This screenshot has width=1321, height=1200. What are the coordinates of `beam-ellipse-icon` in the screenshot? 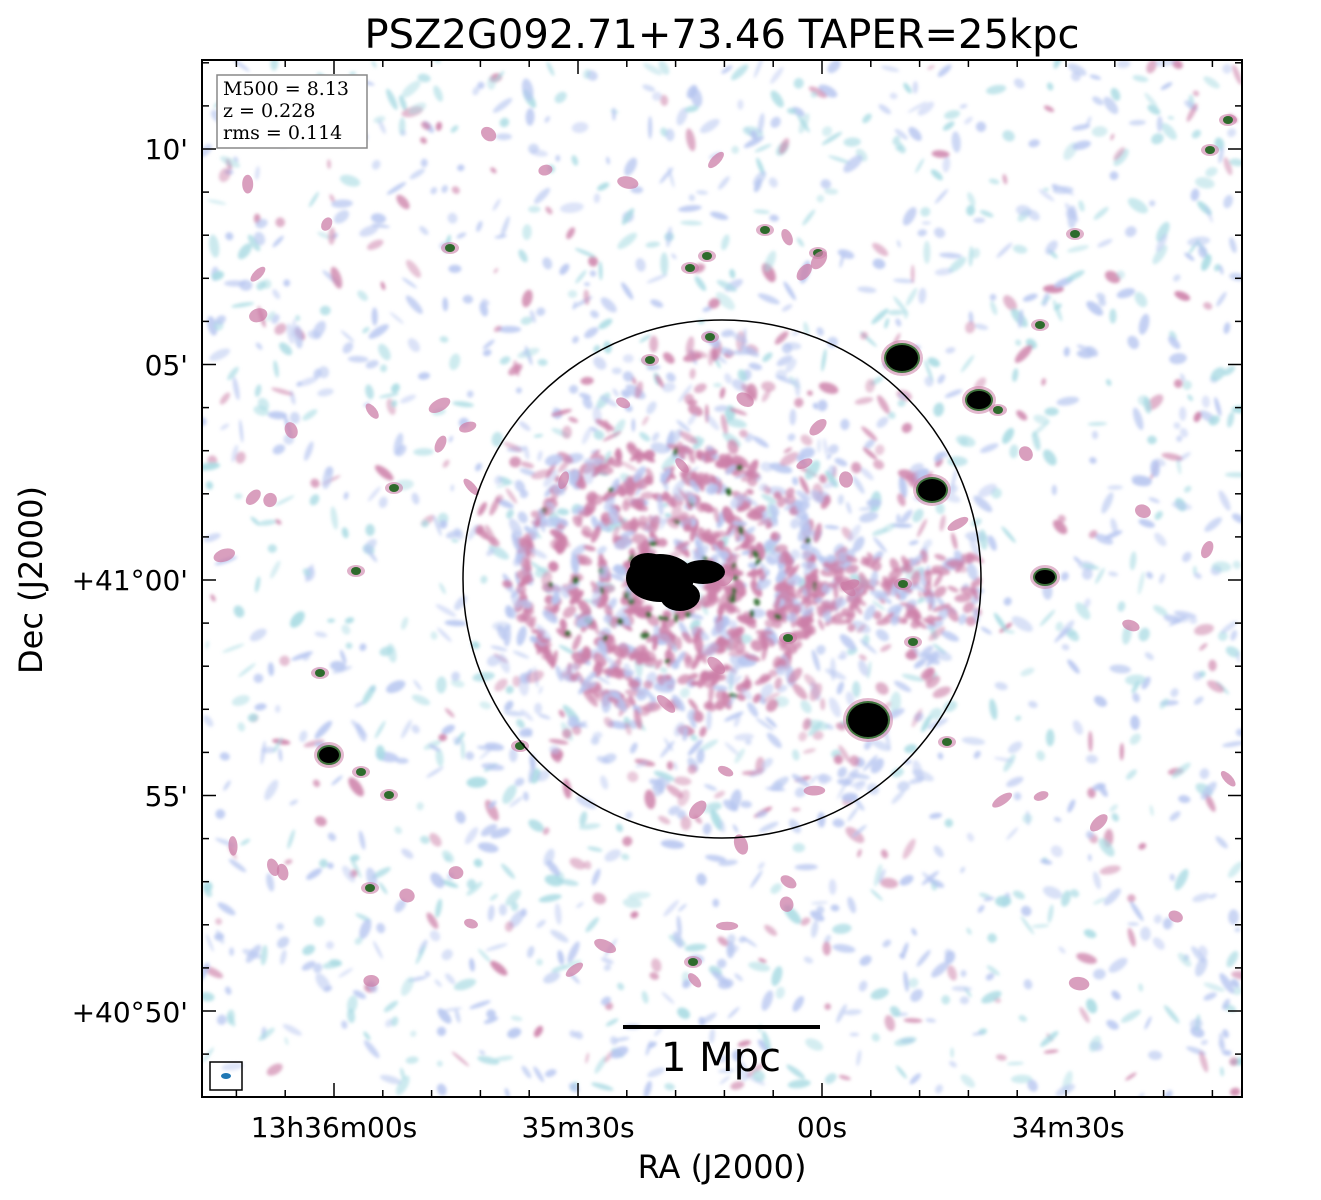 It's located at (226, 1076).